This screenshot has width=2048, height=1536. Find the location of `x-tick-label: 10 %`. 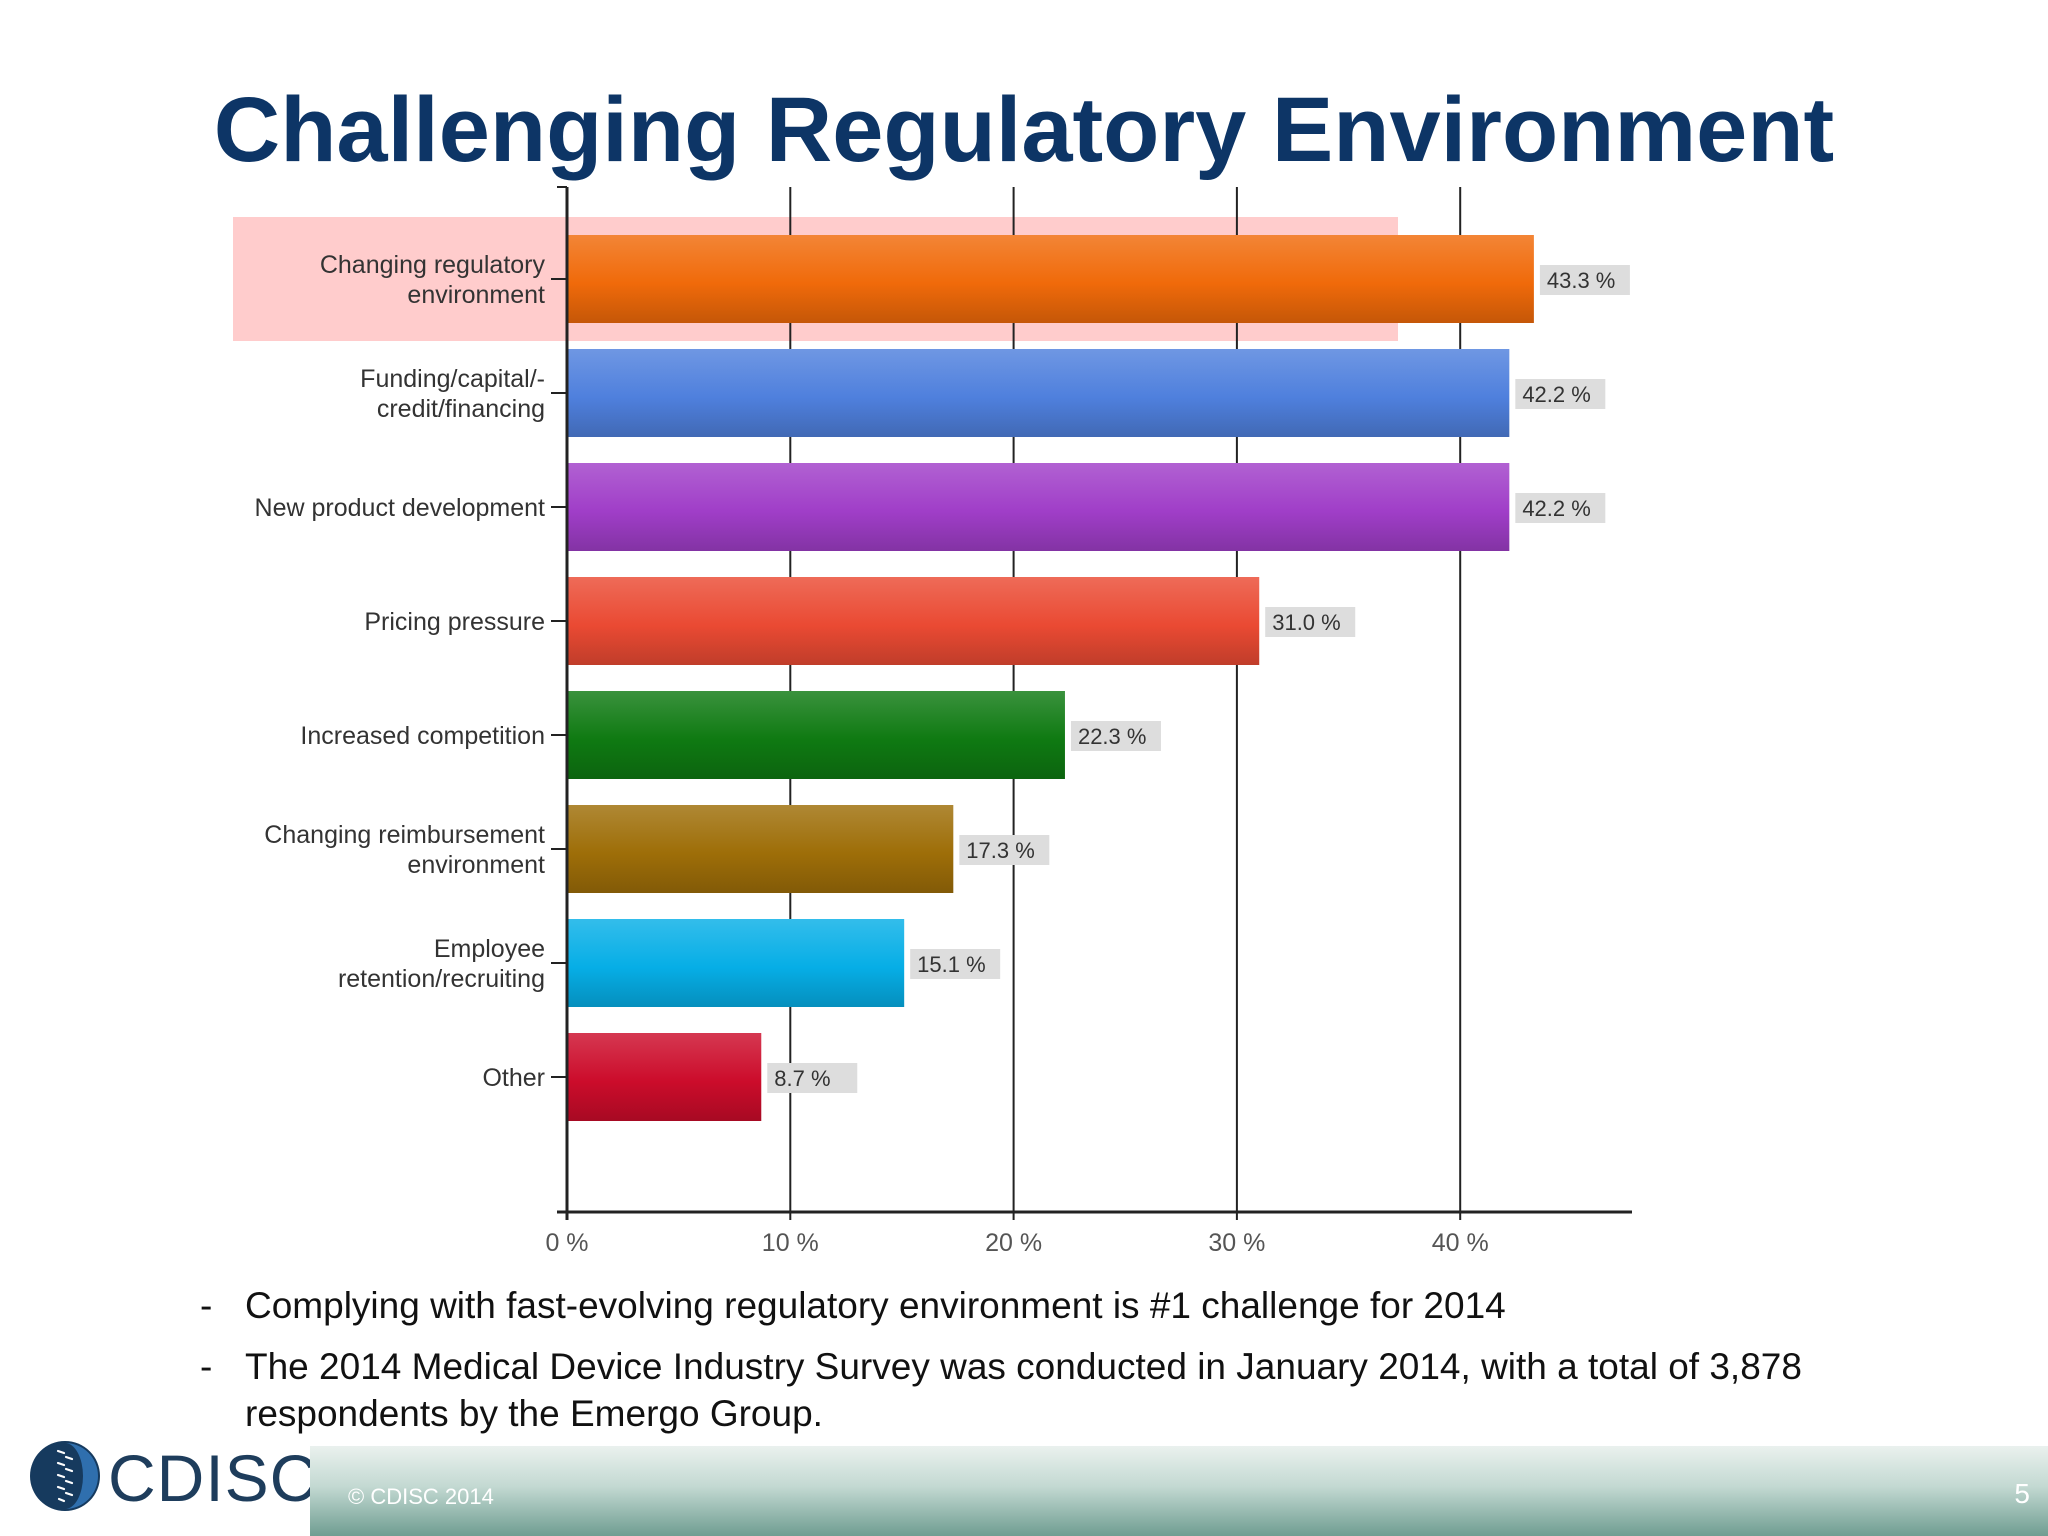

x-tick-label: 10 % is located at coordinates (790, 1243).